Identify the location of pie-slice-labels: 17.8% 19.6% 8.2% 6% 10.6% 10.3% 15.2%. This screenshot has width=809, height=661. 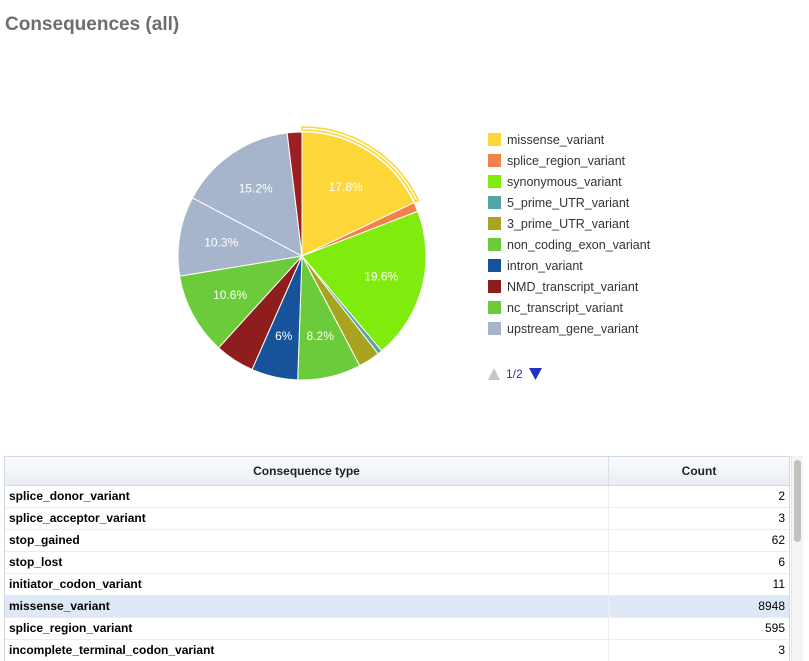
(301, 261).